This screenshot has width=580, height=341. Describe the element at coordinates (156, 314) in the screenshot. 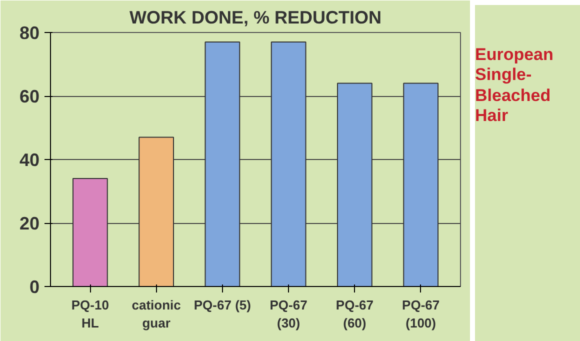

I see `x-tick-label: cationic guar` at that location.